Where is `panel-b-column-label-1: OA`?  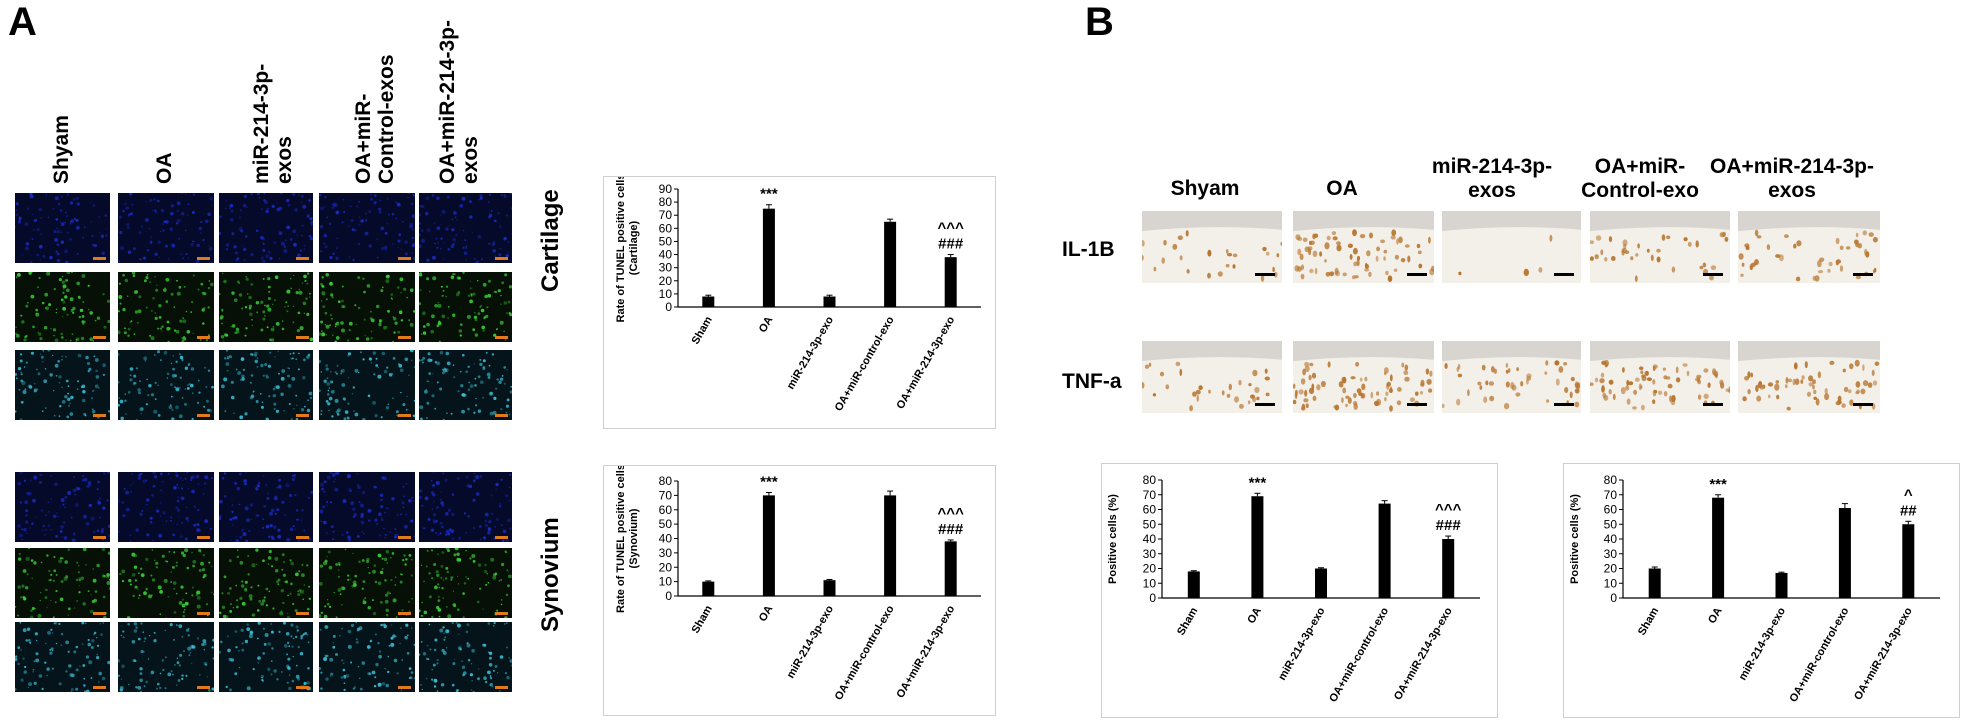
panel-b-column-label-1: OA is located at coordinates (1342, 189).